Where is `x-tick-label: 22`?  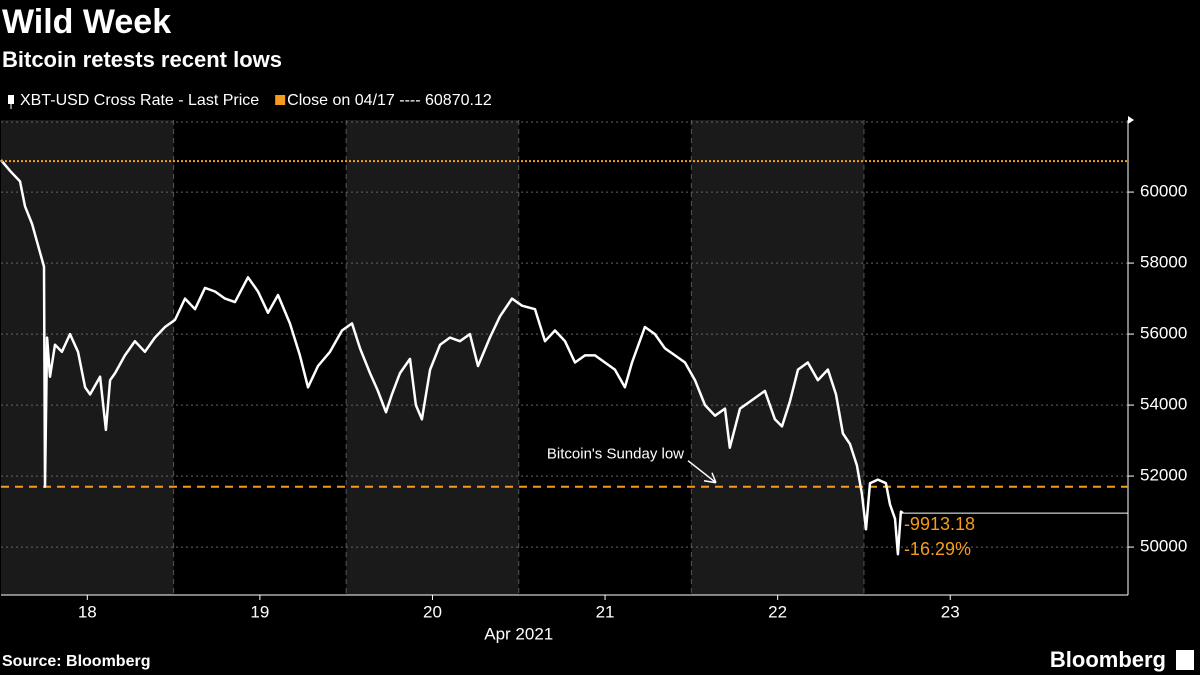 x-tick-label: 22 is located at coordinates (777, 611).